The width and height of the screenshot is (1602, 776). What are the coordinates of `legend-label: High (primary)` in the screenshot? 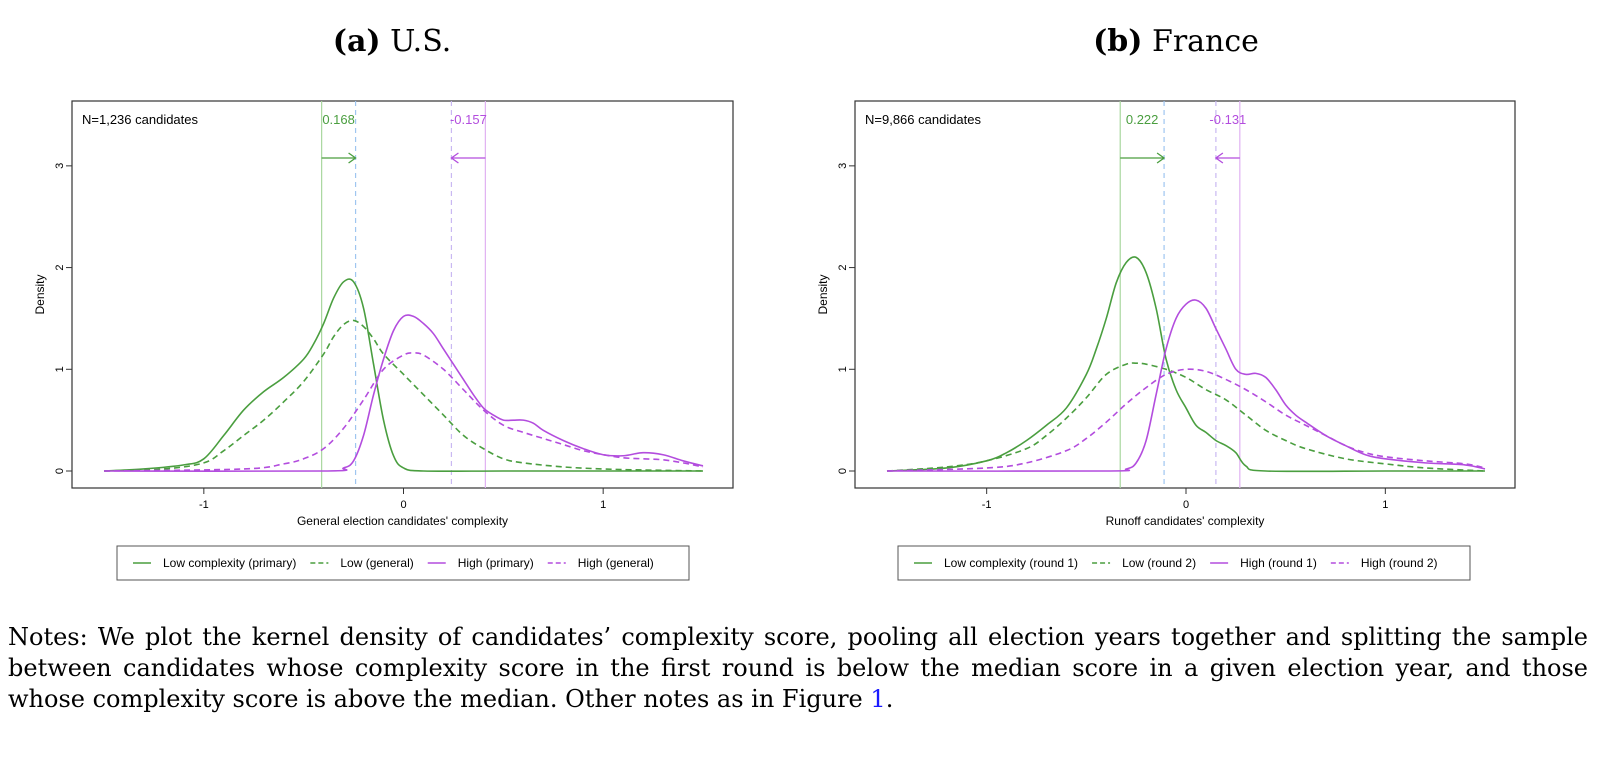 It's located at (496, 563).